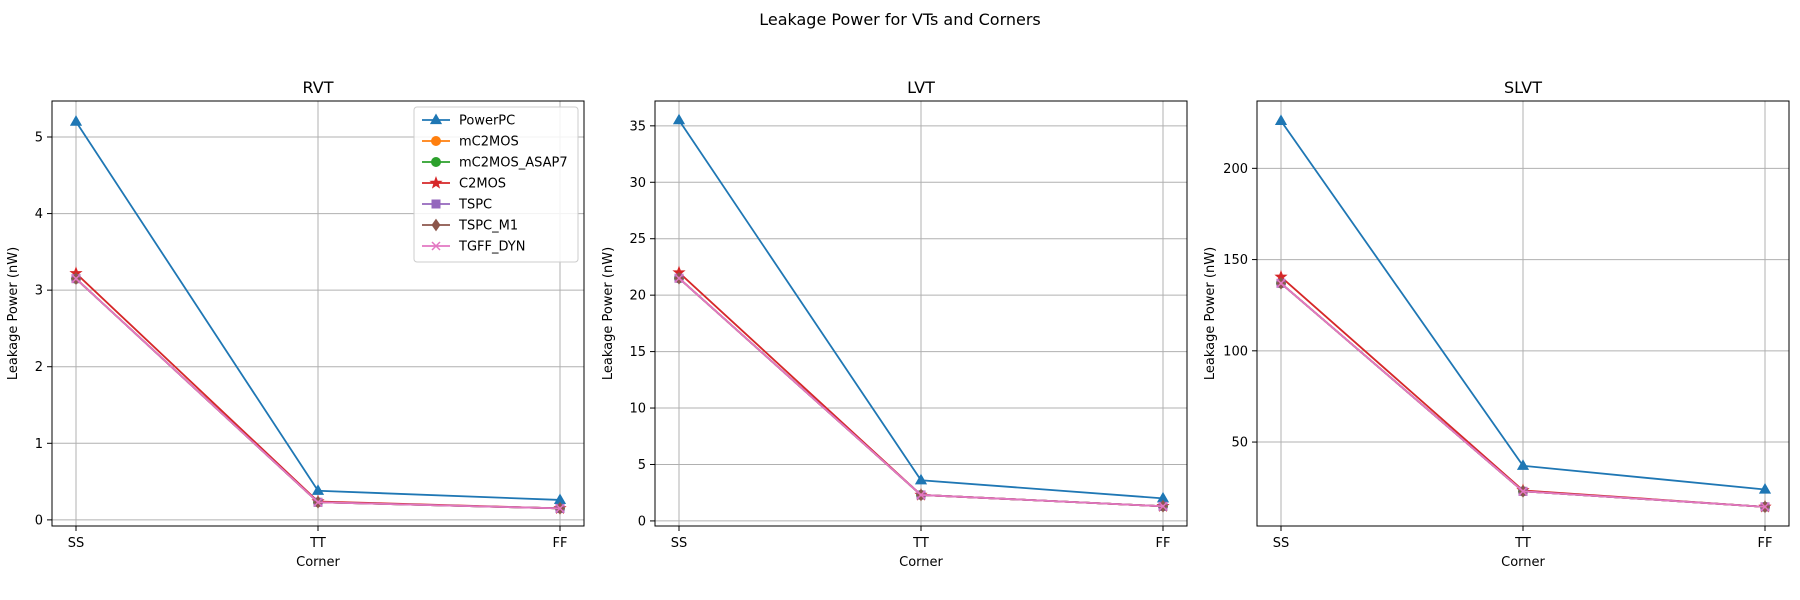  I want to click on legend-entry: mC2MOS_ASAP7, so click(495, 163).